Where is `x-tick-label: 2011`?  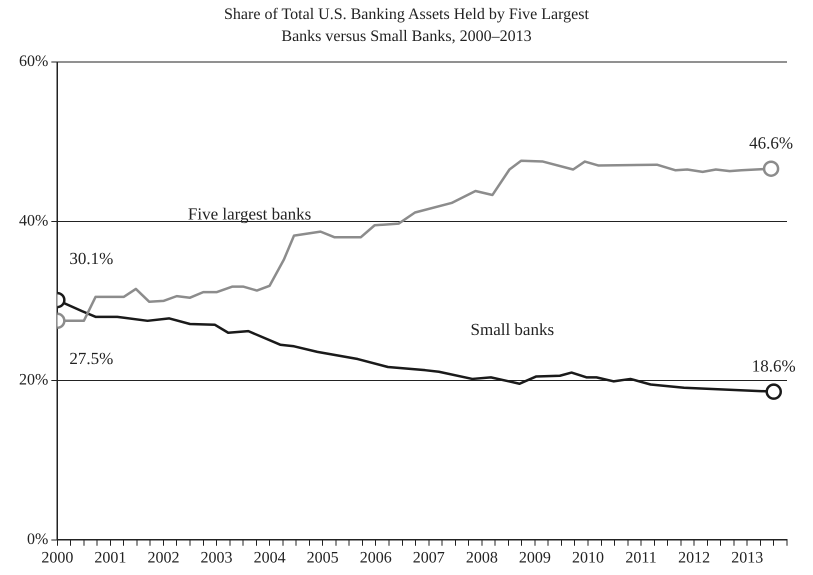
x-tick-label: 2011 is located at coordinates (641, 558).